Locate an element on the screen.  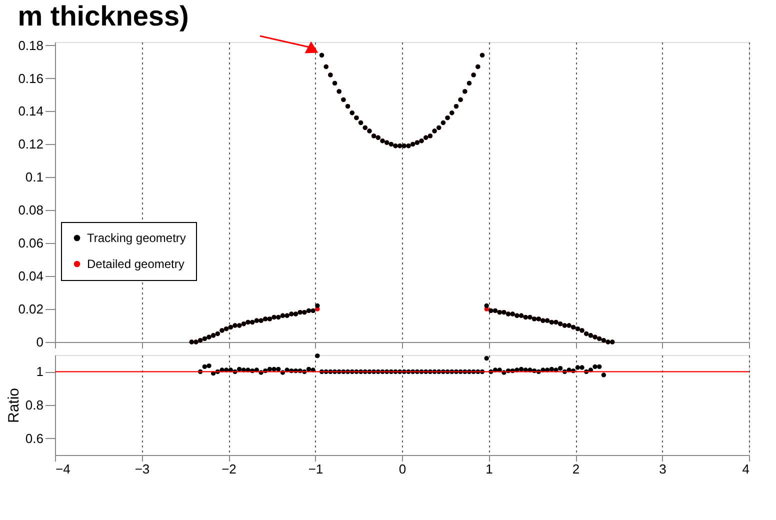
y-tick-label: 0.08 is located at coordinates (31, 210).